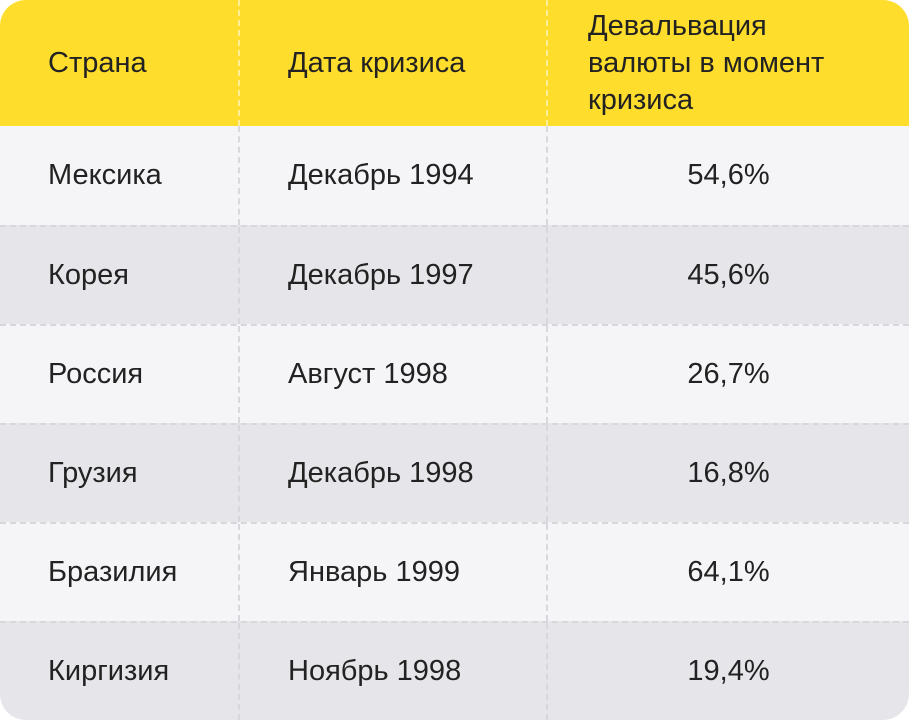 This screenshot has height=720, width=909. I want to click on cell-crisis-date: Декабрь 1994, so click(392, 175).